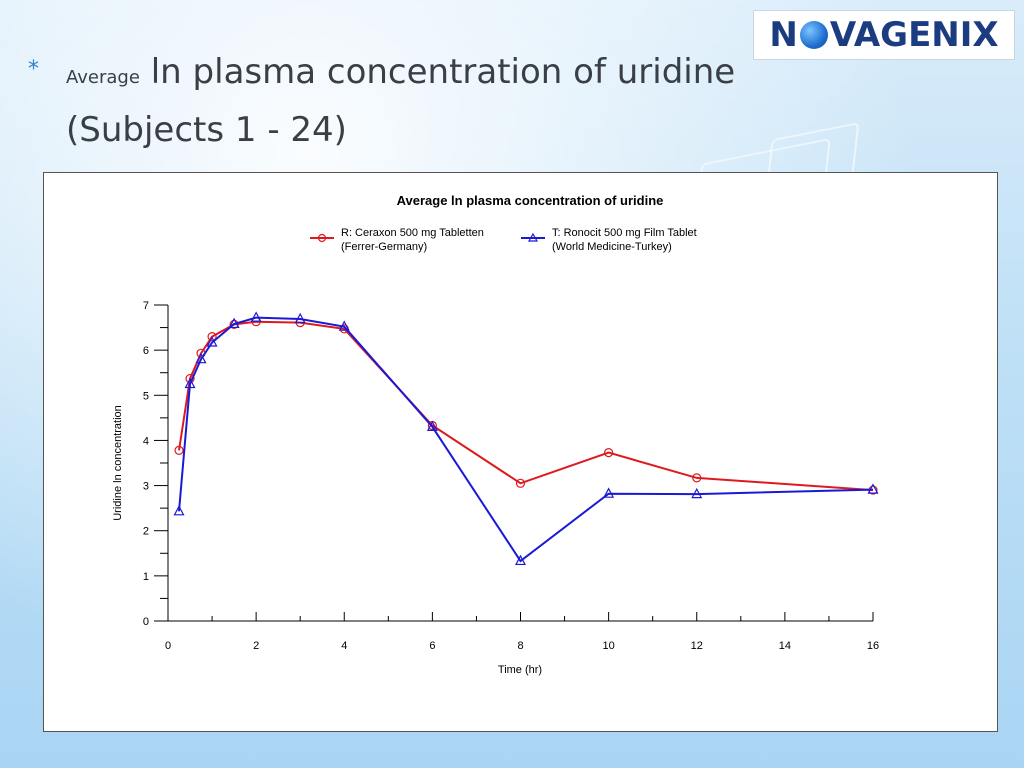 The height and width of the screenshot is (768, 1024). I want to click on novagenix-logo: N VAGENIX, so click(884, 35).